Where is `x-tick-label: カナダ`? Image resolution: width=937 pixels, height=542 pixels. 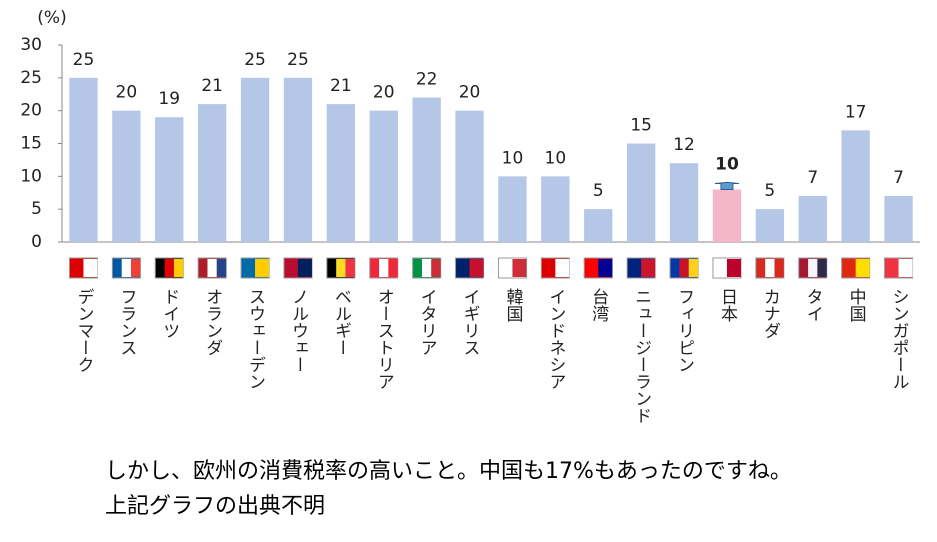
x-tick-label: カナダ is located at coordinates (770, 313).